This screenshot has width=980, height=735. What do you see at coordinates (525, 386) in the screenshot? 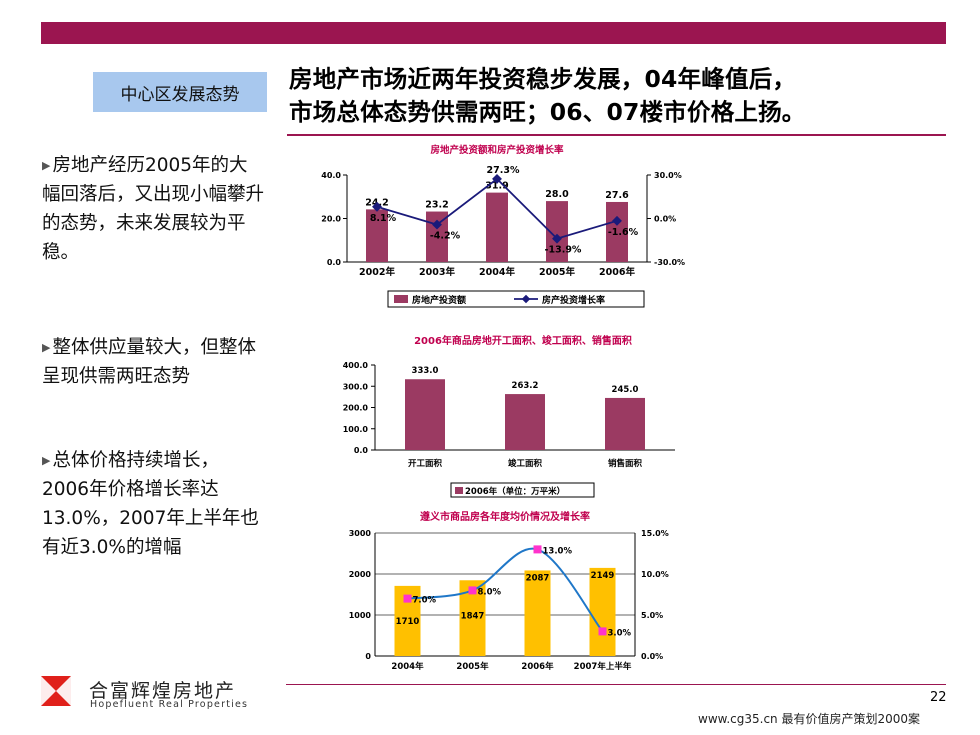
I see `bar-value-label: 263.2` at bounding box center [525, 386].